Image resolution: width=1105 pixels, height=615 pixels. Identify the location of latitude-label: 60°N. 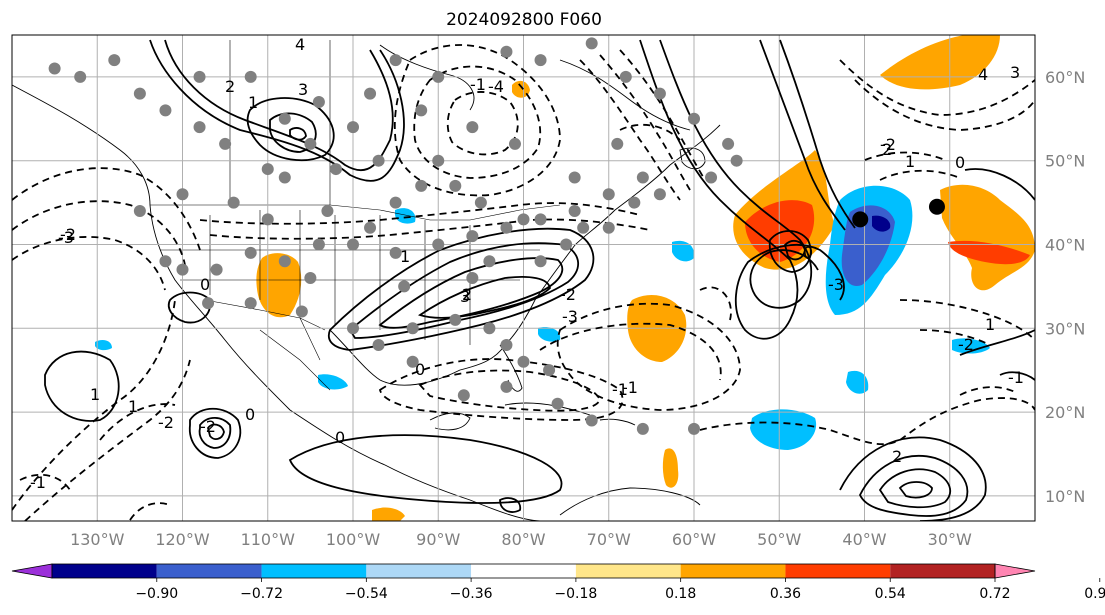
(1065, 77).